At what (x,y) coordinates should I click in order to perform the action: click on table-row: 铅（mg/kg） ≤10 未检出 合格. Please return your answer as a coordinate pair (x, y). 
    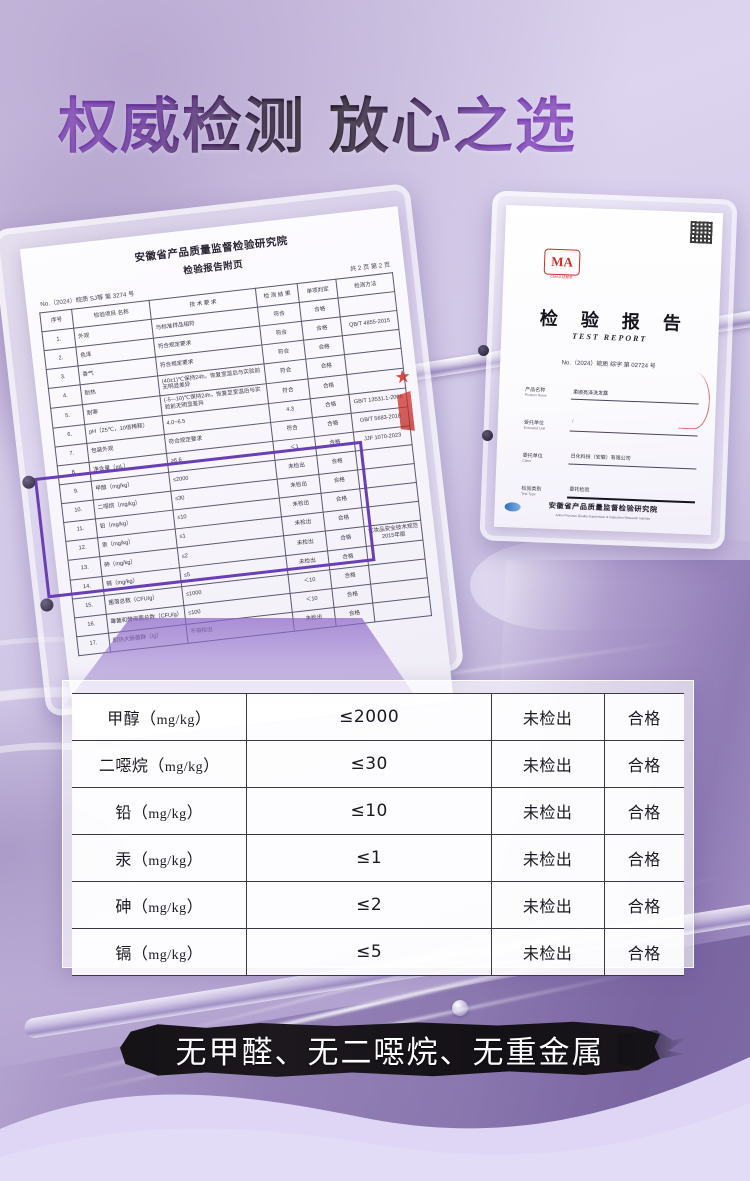
    Looking at the image, I should click on (378, 811).